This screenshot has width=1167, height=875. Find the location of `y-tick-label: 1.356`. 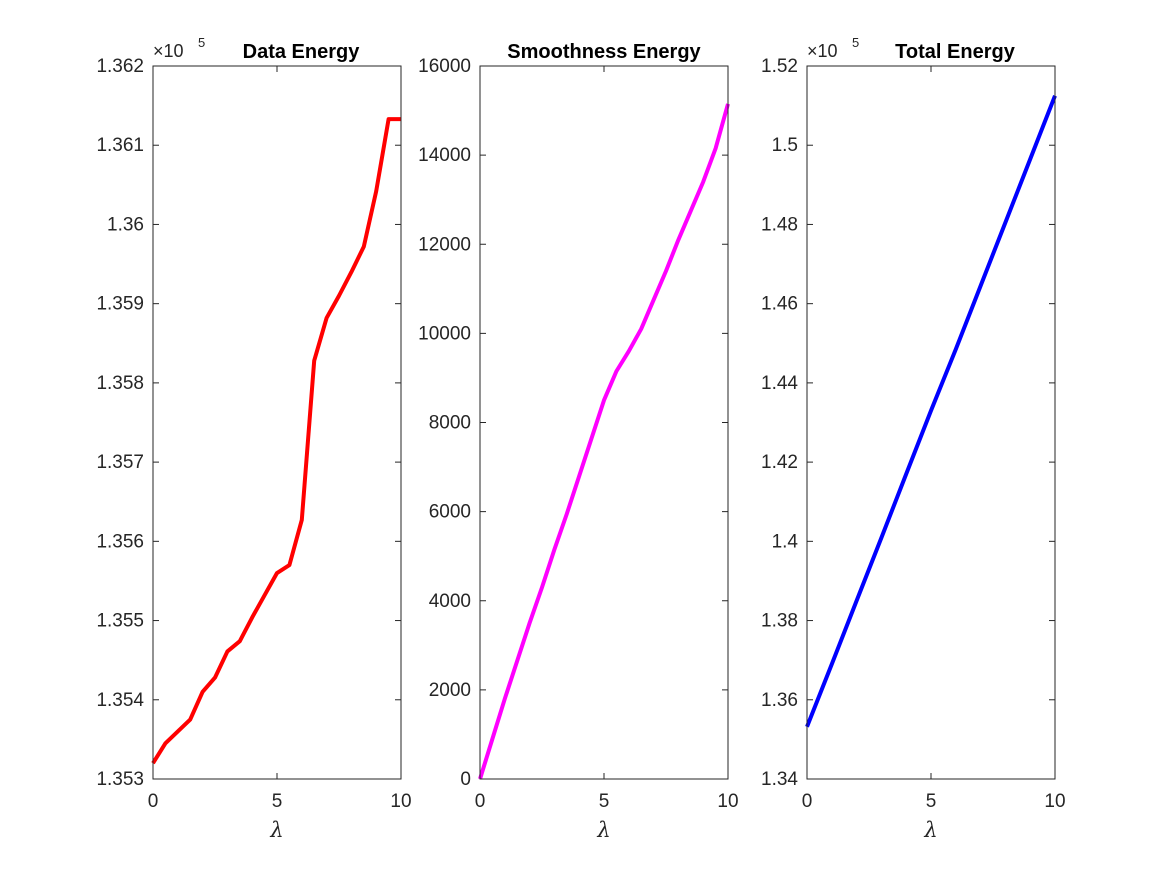

y-tick-label: 1.356 is located at coordinates (120, 541).